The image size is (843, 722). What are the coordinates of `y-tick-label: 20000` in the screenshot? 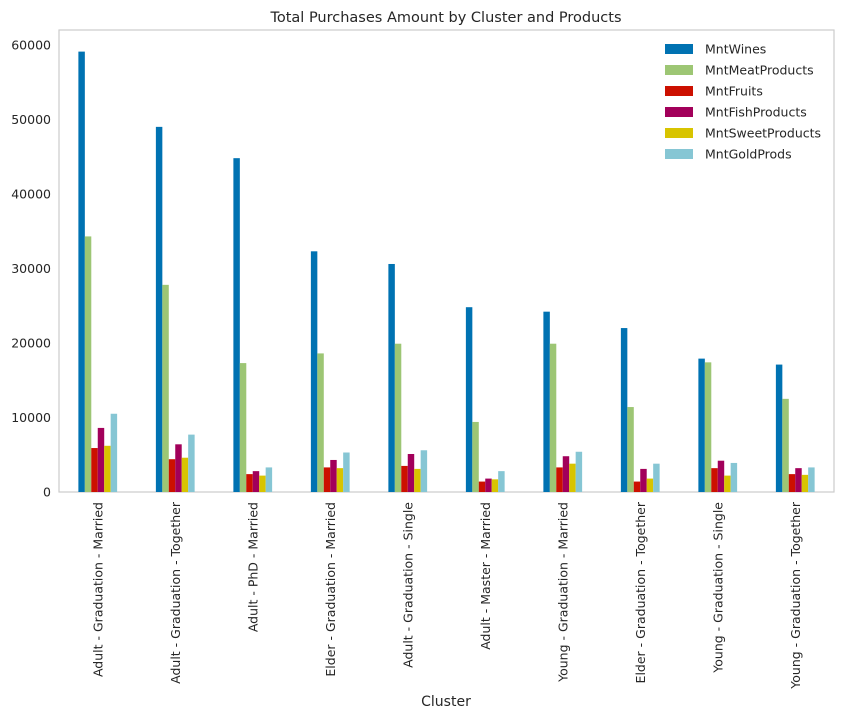 It's located at (31, 342).